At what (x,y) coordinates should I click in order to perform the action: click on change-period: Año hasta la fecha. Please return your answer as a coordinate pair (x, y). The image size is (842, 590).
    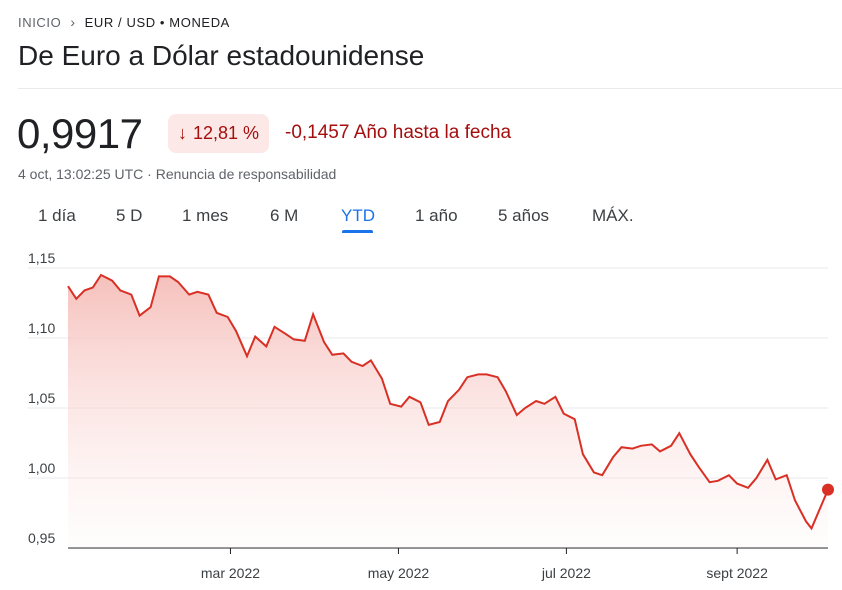
    Looking at the image, I should click on (432, 132).